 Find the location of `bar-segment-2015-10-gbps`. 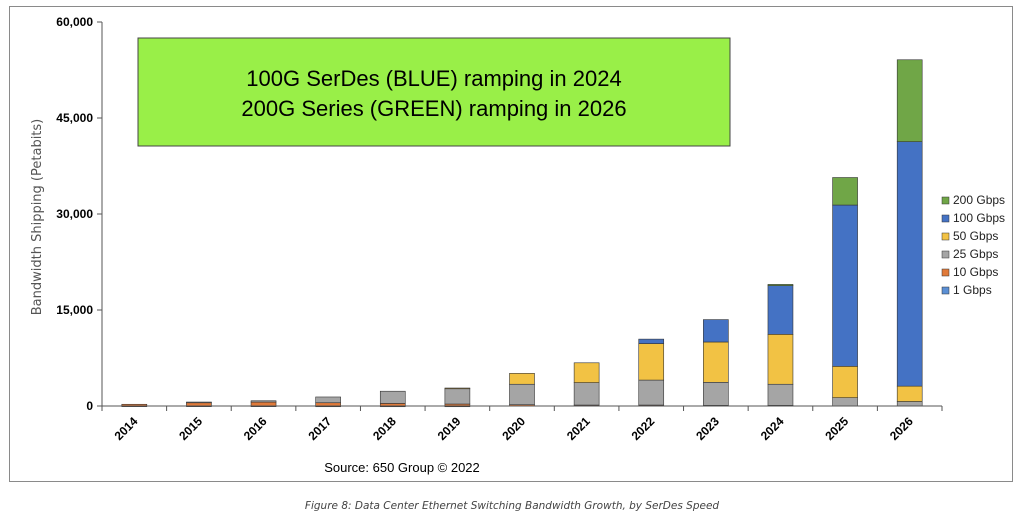

bar-segment-2015-10-gbps is located at coordinates (199, 404).